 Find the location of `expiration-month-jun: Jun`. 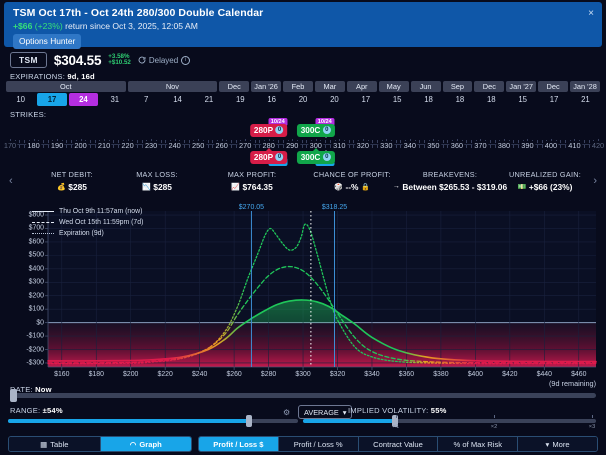

expiration-month-jun: Jun is located at coordinates (425, 86).